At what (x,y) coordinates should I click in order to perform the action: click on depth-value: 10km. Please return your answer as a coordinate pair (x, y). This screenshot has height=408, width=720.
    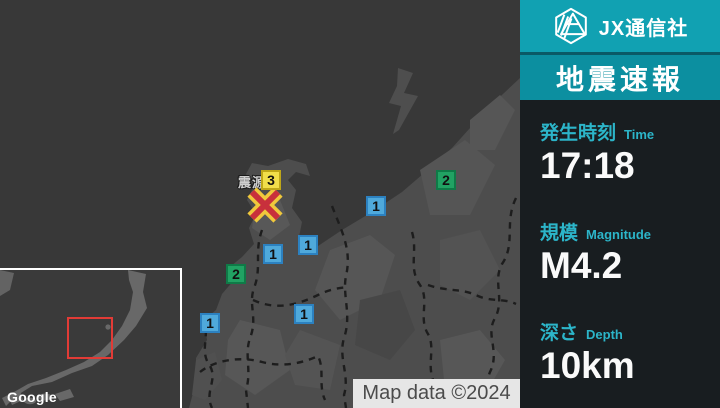
    Looking at the image, I should click on (587, 365).